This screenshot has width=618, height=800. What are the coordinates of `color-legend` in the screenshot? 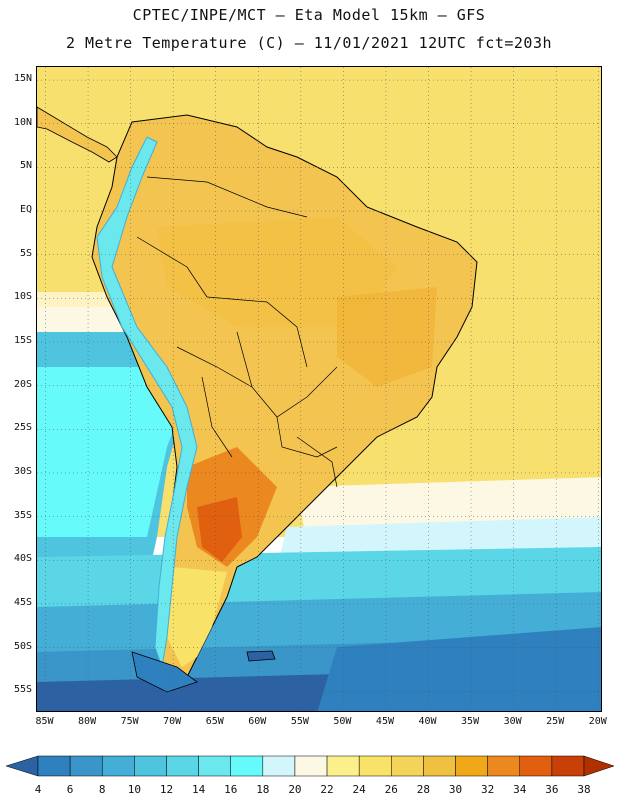 It's located at (310, 766).